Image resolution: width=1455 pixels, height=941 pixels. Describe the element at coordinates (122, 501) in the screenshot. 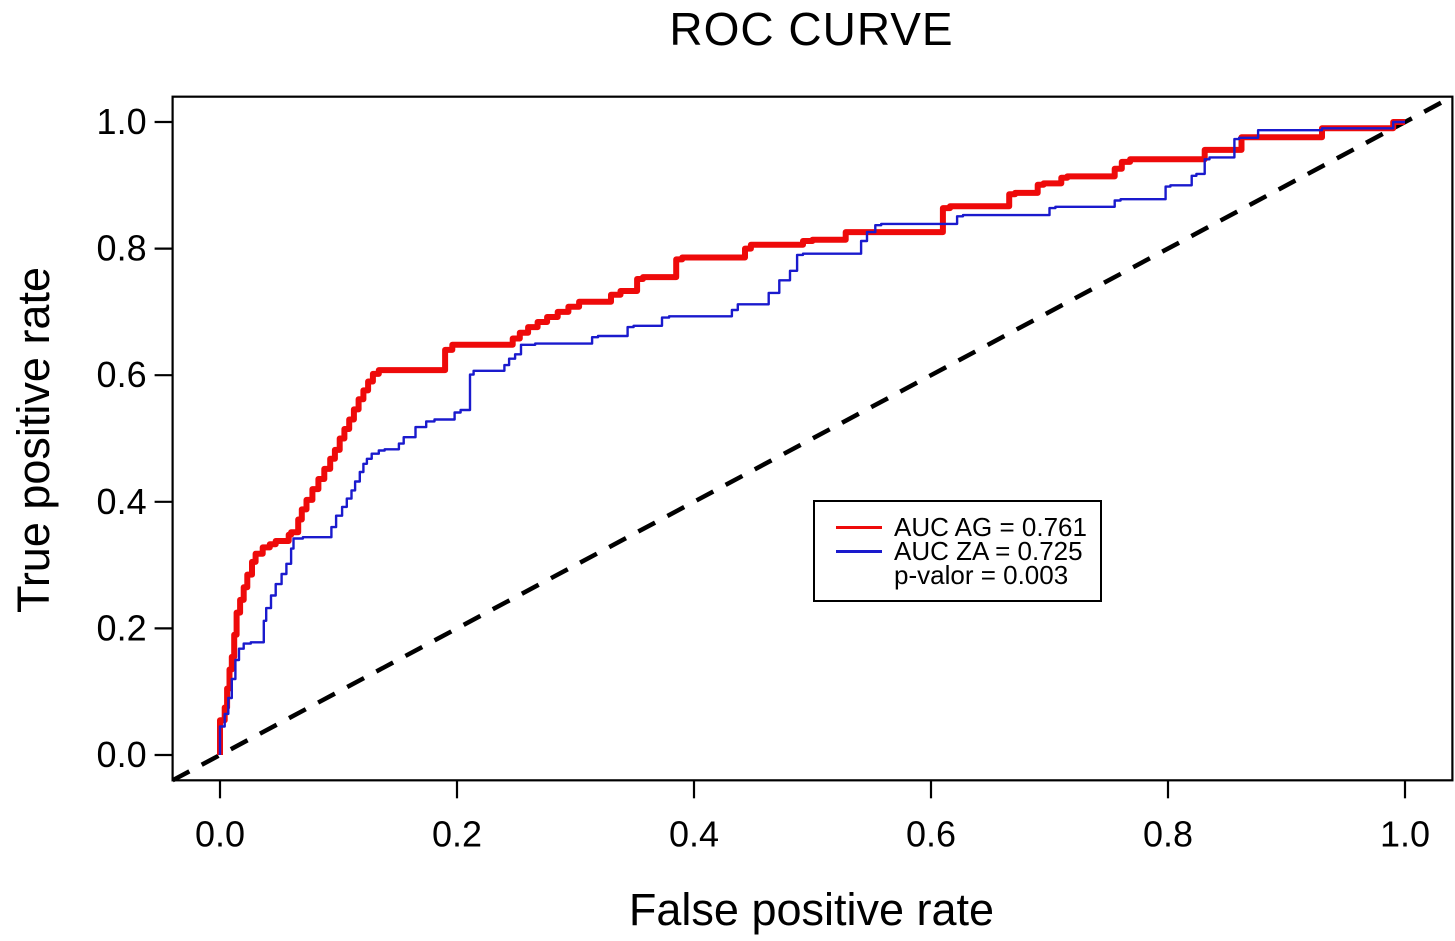

I see `y-tick-label: 0.4` at that location.